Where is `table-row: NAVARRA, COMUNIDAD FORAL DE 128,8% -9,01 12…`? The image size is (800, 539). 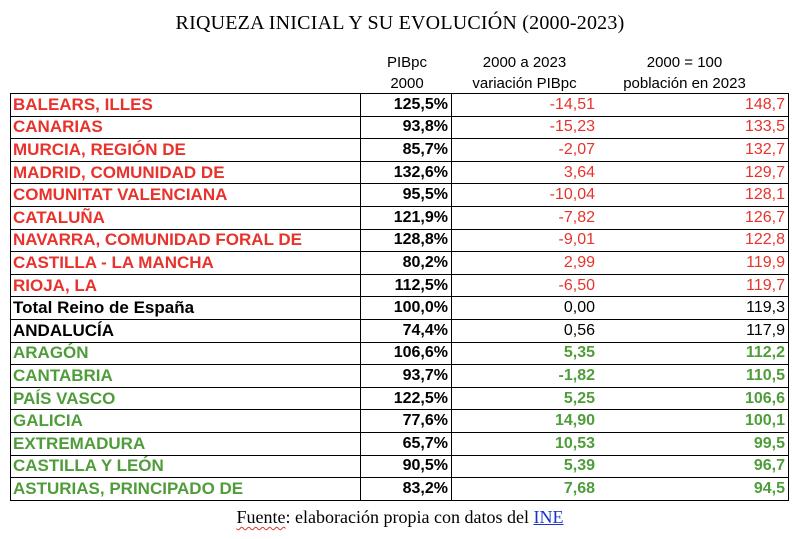
table-row: NAVARRA, COMUNIDAD FORAL DE 128,8% -9,01 12… is located at coordinates (399, 240).